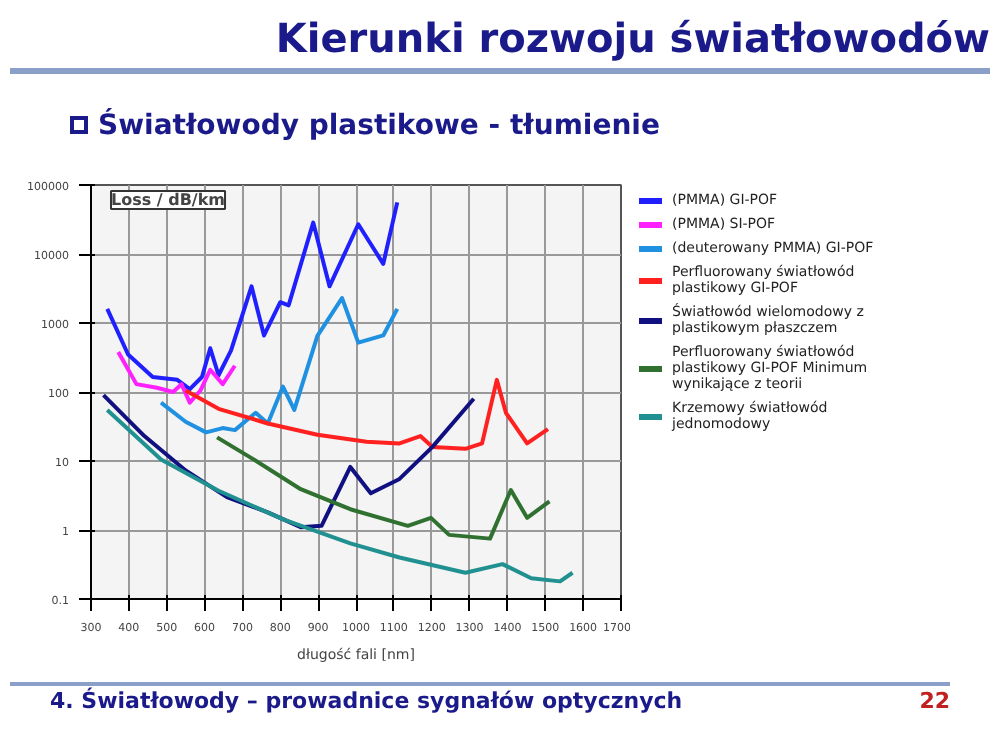 The image size is (1000, 750). I want to click on y-axis-title: Loss / dB/km, so click(168, 200).